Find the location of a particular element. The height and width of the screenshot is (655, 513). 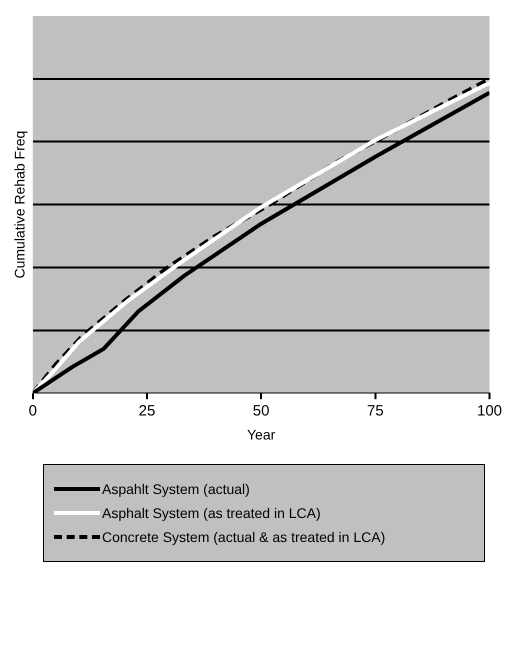

x-tick-label: 0 is located at coordinates (32, 411).